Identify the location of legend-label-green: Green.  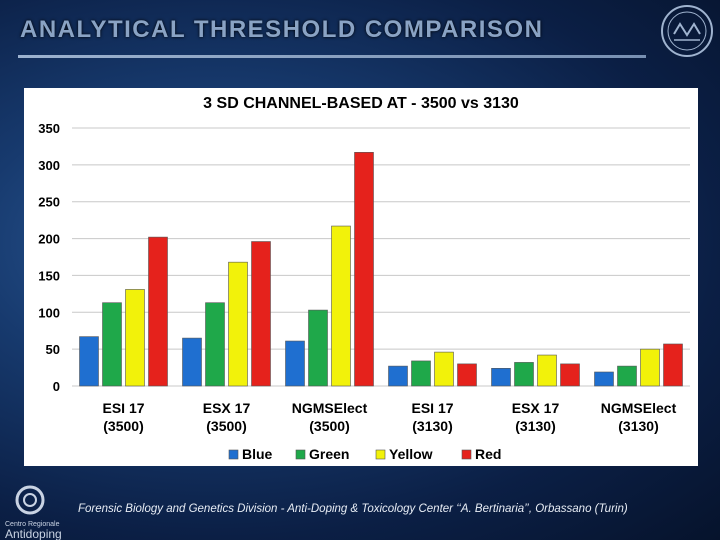
(329, 454).